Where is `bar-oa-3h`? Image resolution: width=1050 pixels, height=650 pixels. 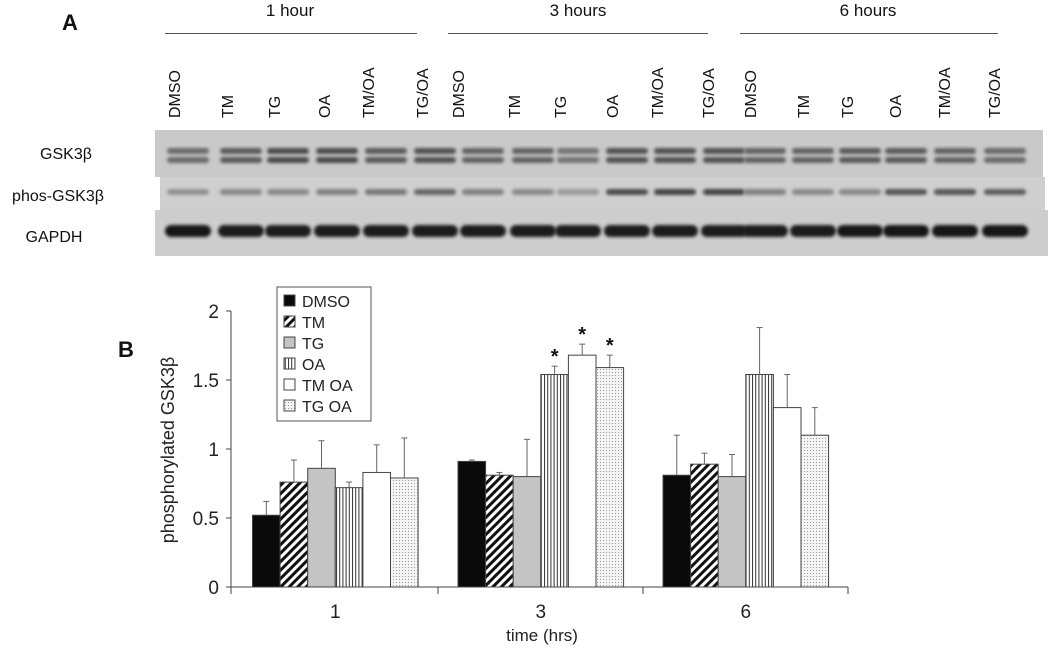
bar-oa-3h is located at coordinates (554, 480).